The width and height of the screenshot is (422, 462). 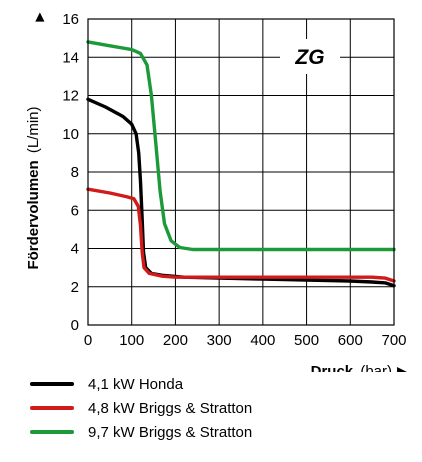 I want to click on x-tick-label: 600, so click(x=350, y=340).